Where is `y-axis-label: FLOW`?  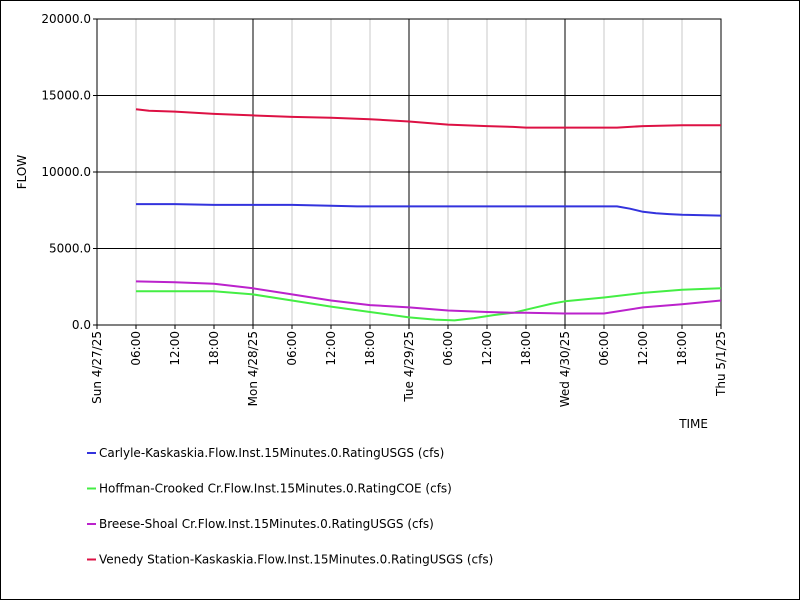 y-axis-label: FLOW is located at coordinates (22, 172).